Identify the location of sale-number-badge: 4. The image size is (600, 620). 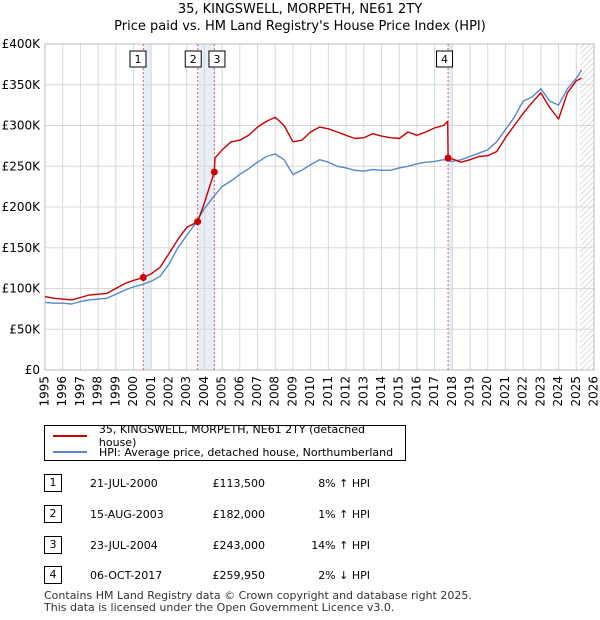
(445, 59).